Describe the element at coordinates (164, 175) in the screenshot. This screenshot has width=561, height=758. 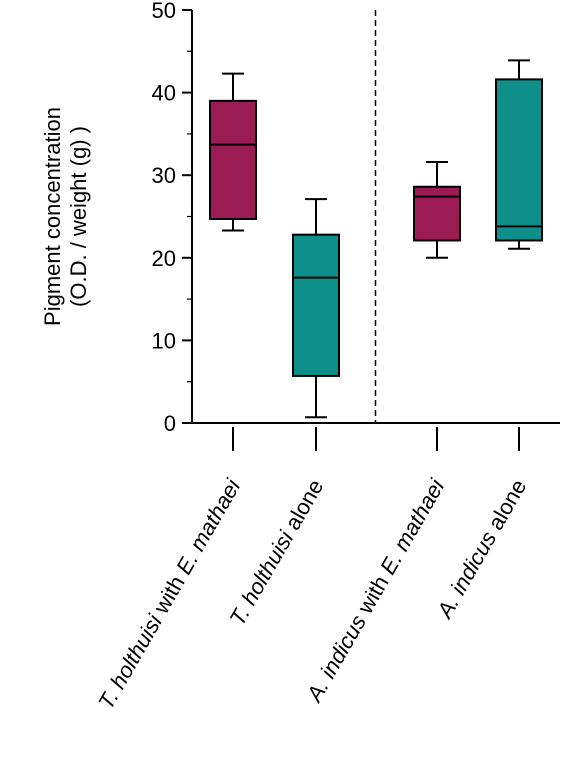
I see `y-tick-label: 30` at that location.